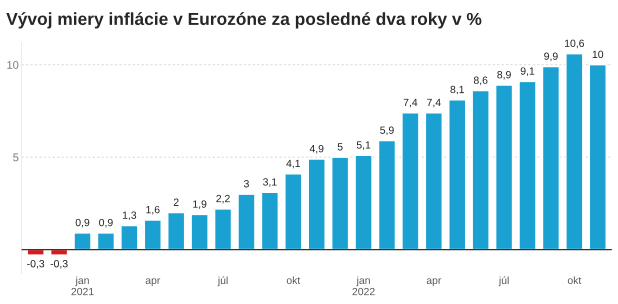 This screenshot has width=618, height=304. Describe the element at coordinates (244, 20) in the screenshot. I see `chart-title: Vývoj miery inflácie v Eurozóne za posledné dva roky v %` at that location.